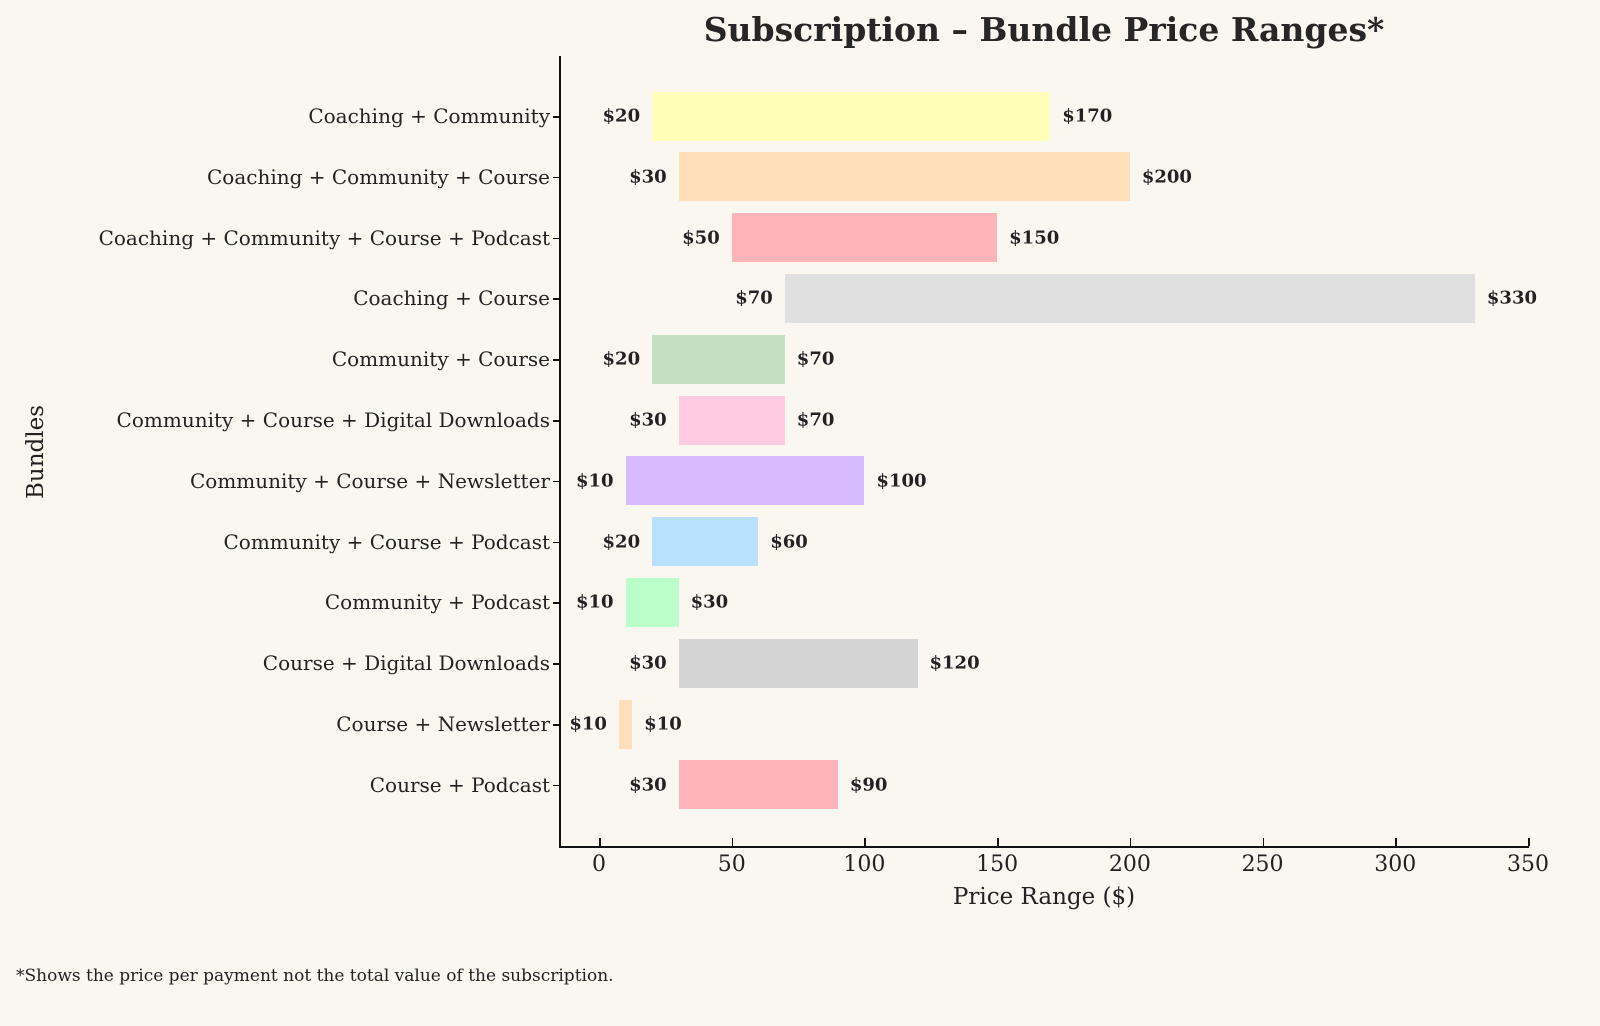  Describe the element at coordinates (443, 724) in the screenshot. I see `category-label: Course + Newsletter` at that location.